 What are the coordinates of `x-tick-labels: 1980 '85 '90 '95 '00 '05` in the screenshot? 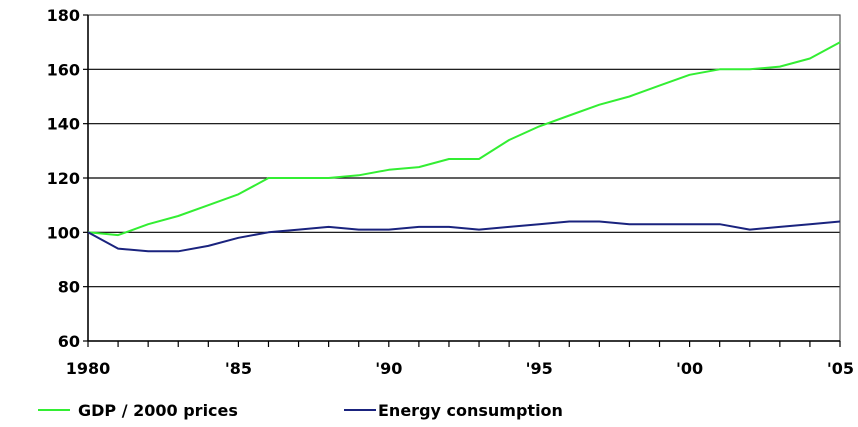 It's located at (460, 368).